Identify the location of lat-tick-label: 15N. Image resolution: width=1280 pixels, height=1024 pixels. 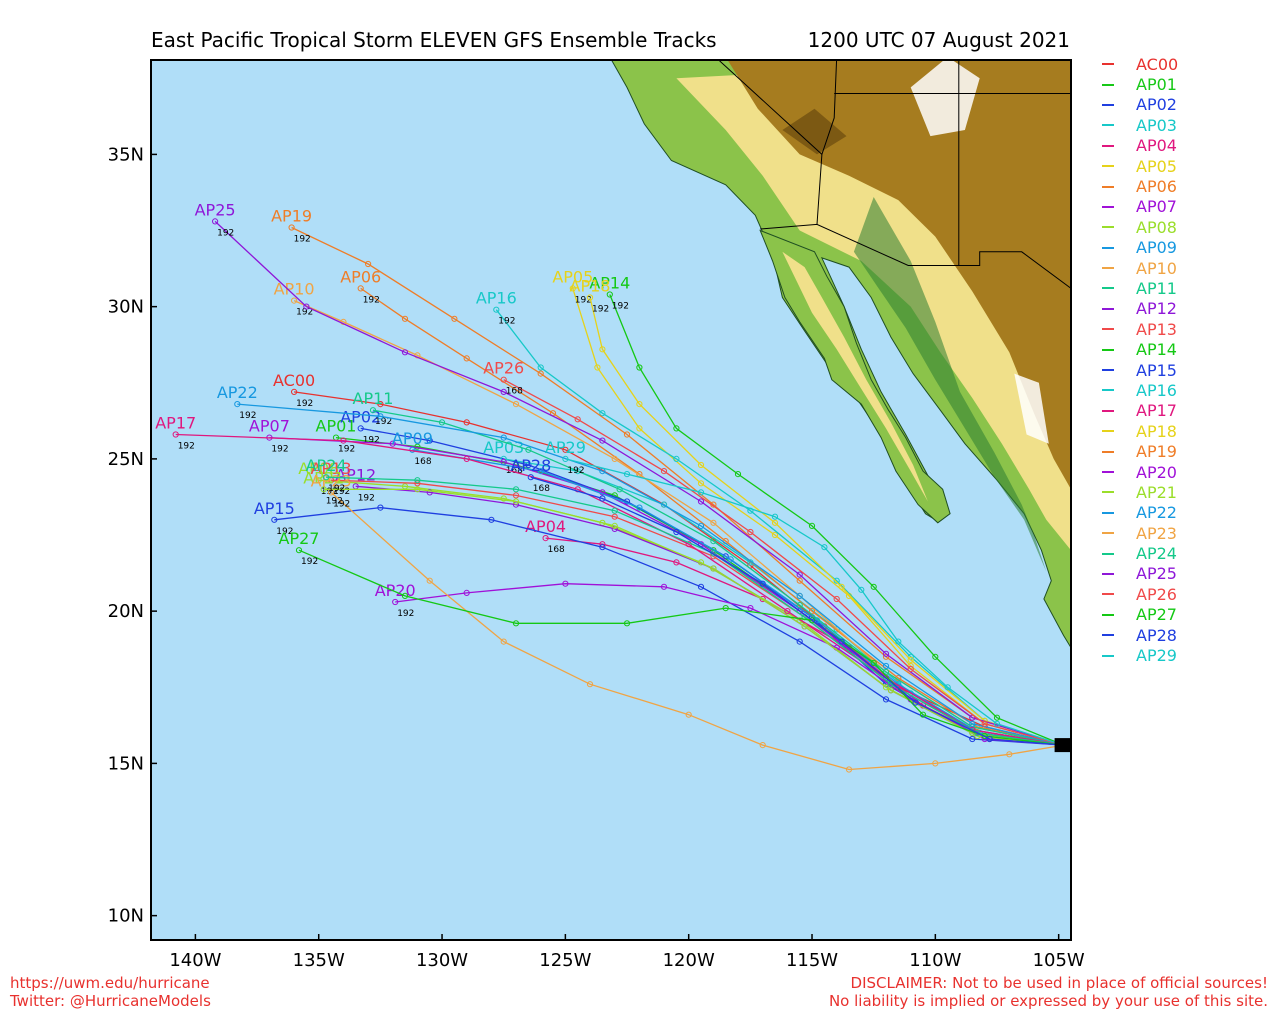
(126, 763).